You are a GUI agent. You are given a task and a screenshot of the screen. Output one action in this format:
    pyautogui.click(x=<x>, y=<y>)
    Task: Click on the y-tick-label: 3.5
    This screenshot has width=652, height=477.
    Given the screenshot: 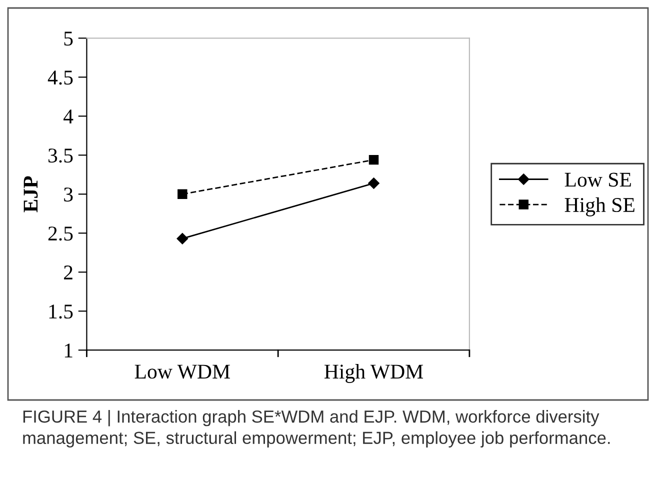 What is the action you would take?
    pyautogui.click(x=60, y=155)
    